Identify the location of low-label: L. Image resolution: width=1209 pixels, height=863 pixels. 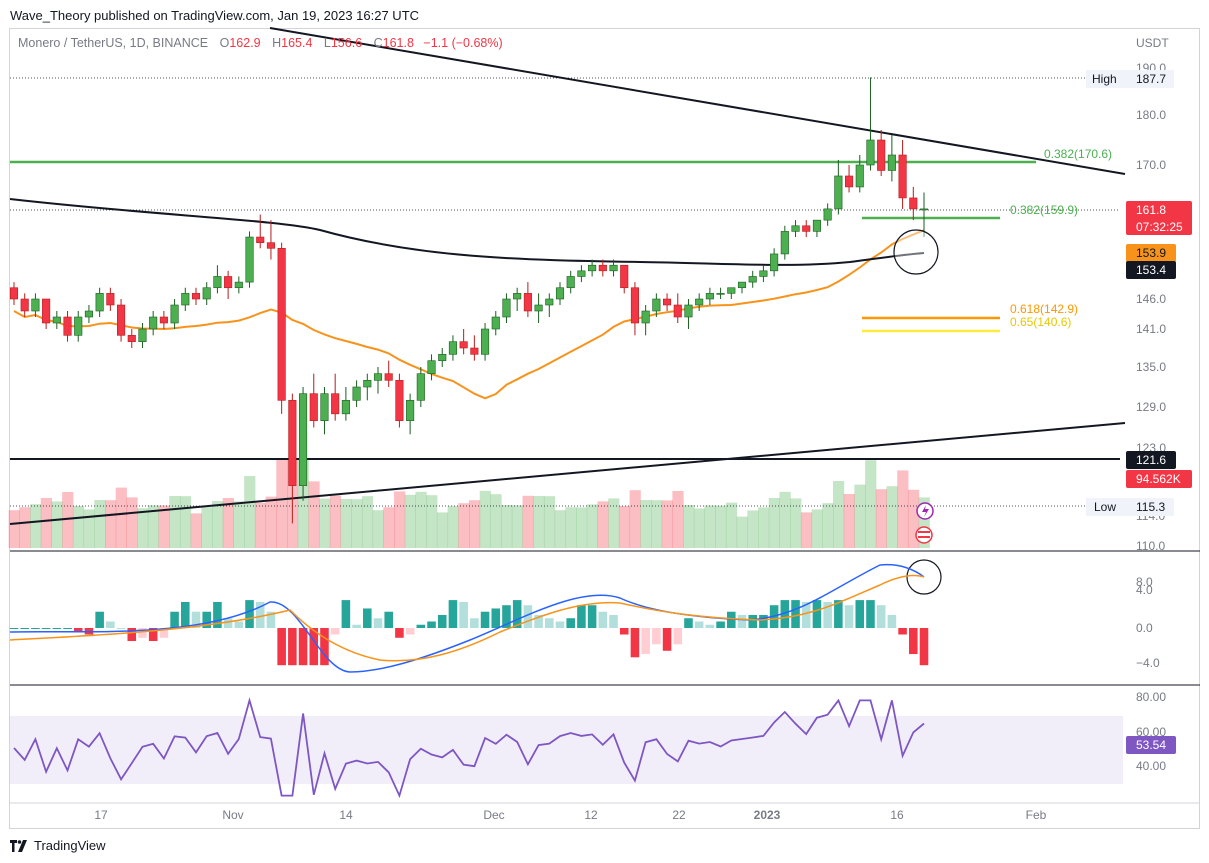
(327, 43).